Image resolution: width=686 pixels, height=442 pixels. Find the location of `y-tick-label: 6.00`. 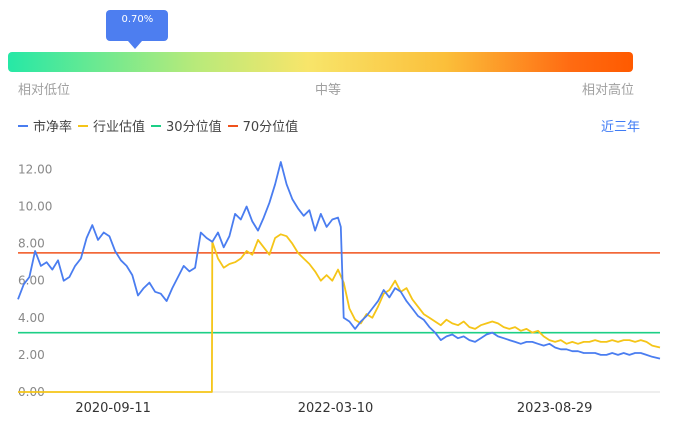

y-tick-label: 6.00 is located at coordinates (31, 281).